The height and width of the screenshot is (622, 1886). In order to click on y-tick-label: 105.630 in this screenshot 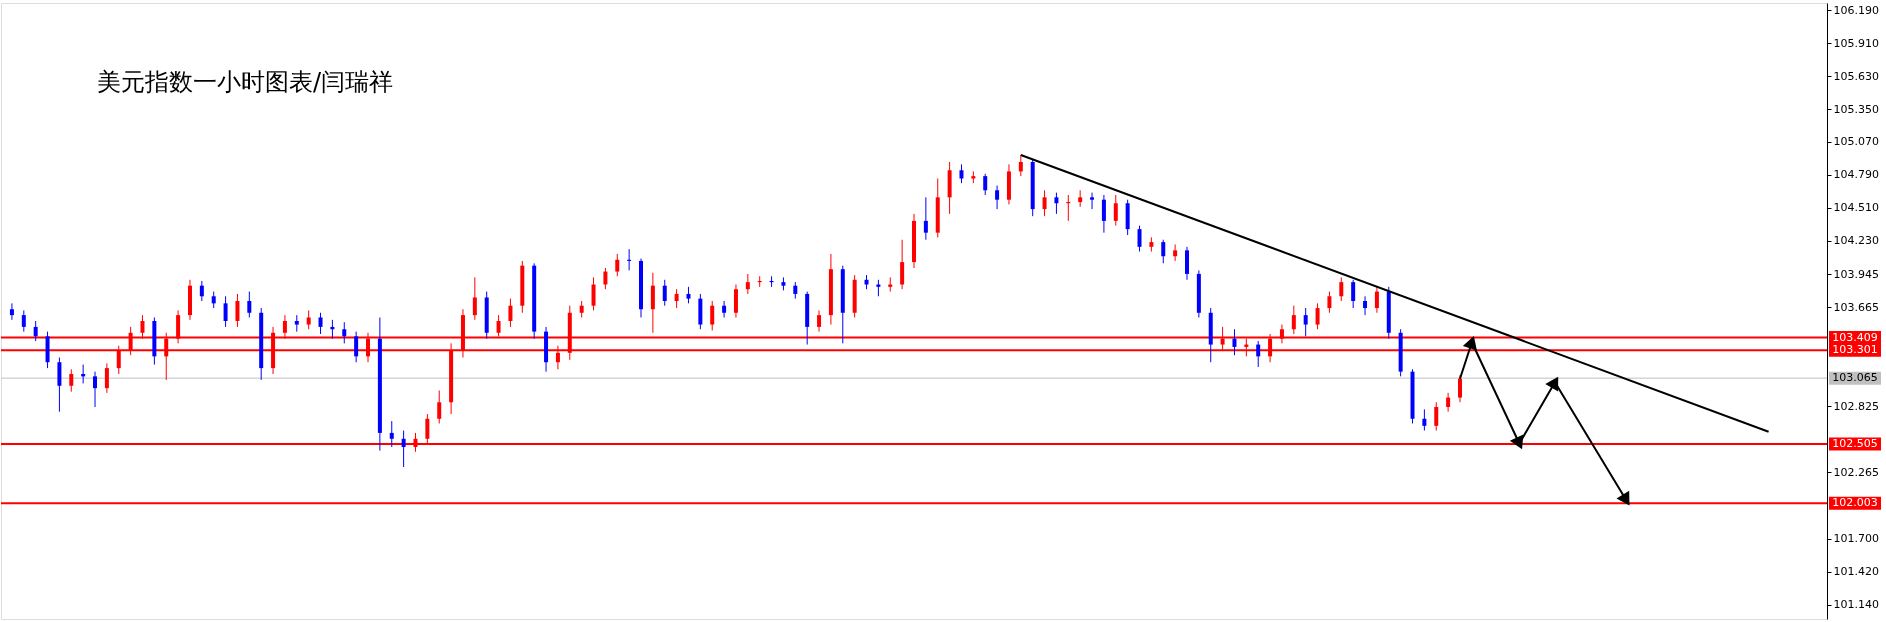, I will do `click(1856, 76)`.